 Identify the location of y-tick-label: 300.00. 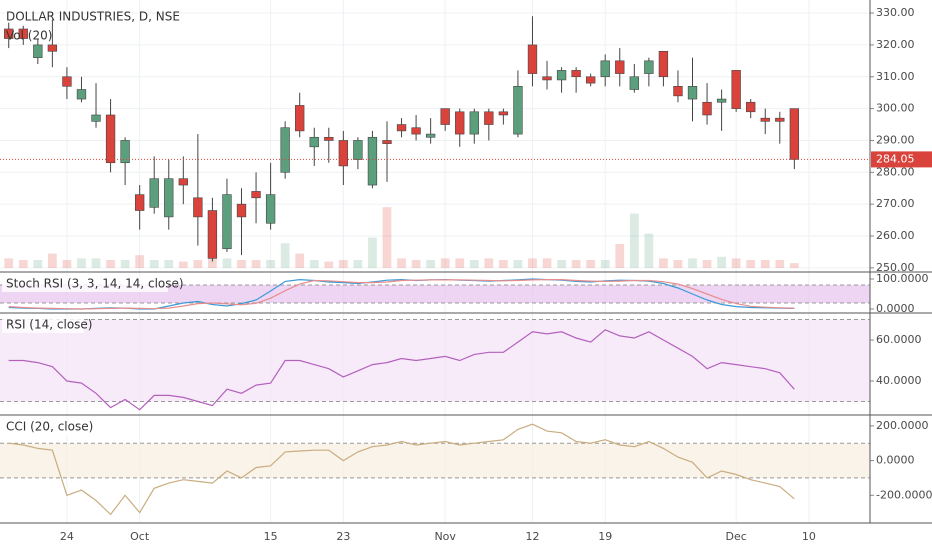
(895, 108).